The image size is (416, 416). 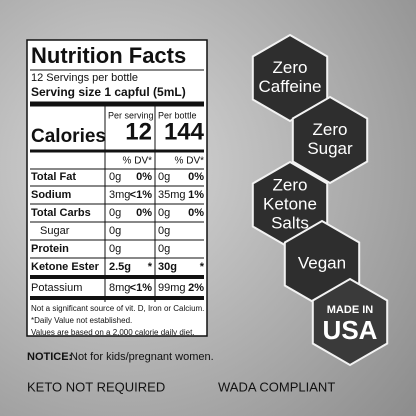 What do you see at coordinates (68, 136) in the screenshot?
I see `calories-label: Calories` at bounding box center [68, 136].